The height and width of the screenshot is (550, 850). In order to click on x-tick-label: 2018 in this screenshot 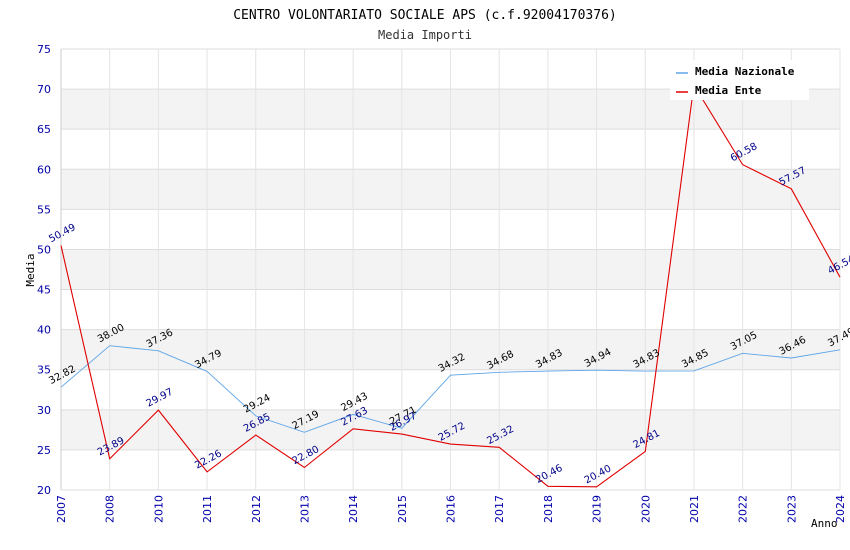, I will do `click(548, 509)`.